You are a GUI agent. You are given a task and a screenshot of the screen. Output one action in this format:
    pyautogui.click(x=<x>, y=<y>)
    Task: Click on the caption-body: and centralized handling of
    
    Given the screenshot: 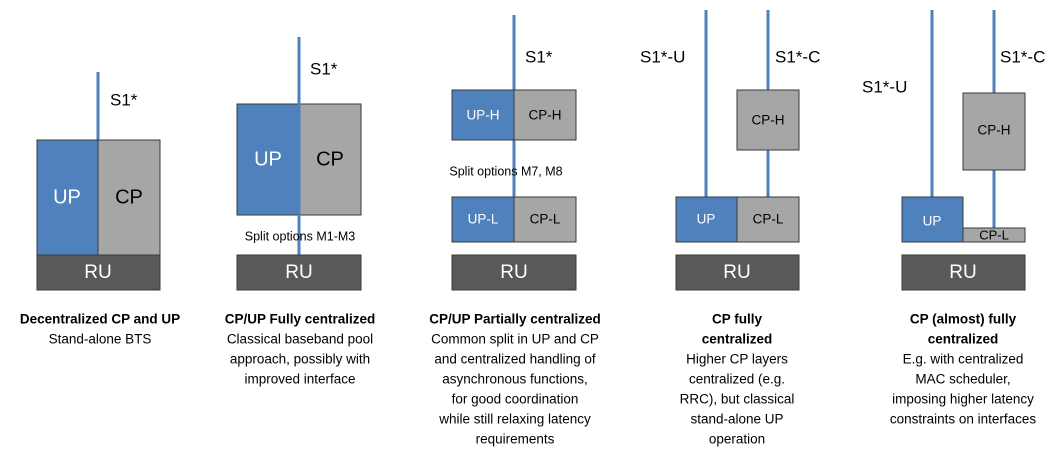 What is the action you would take?
    pyautogui.click(x=515, y=359)
    